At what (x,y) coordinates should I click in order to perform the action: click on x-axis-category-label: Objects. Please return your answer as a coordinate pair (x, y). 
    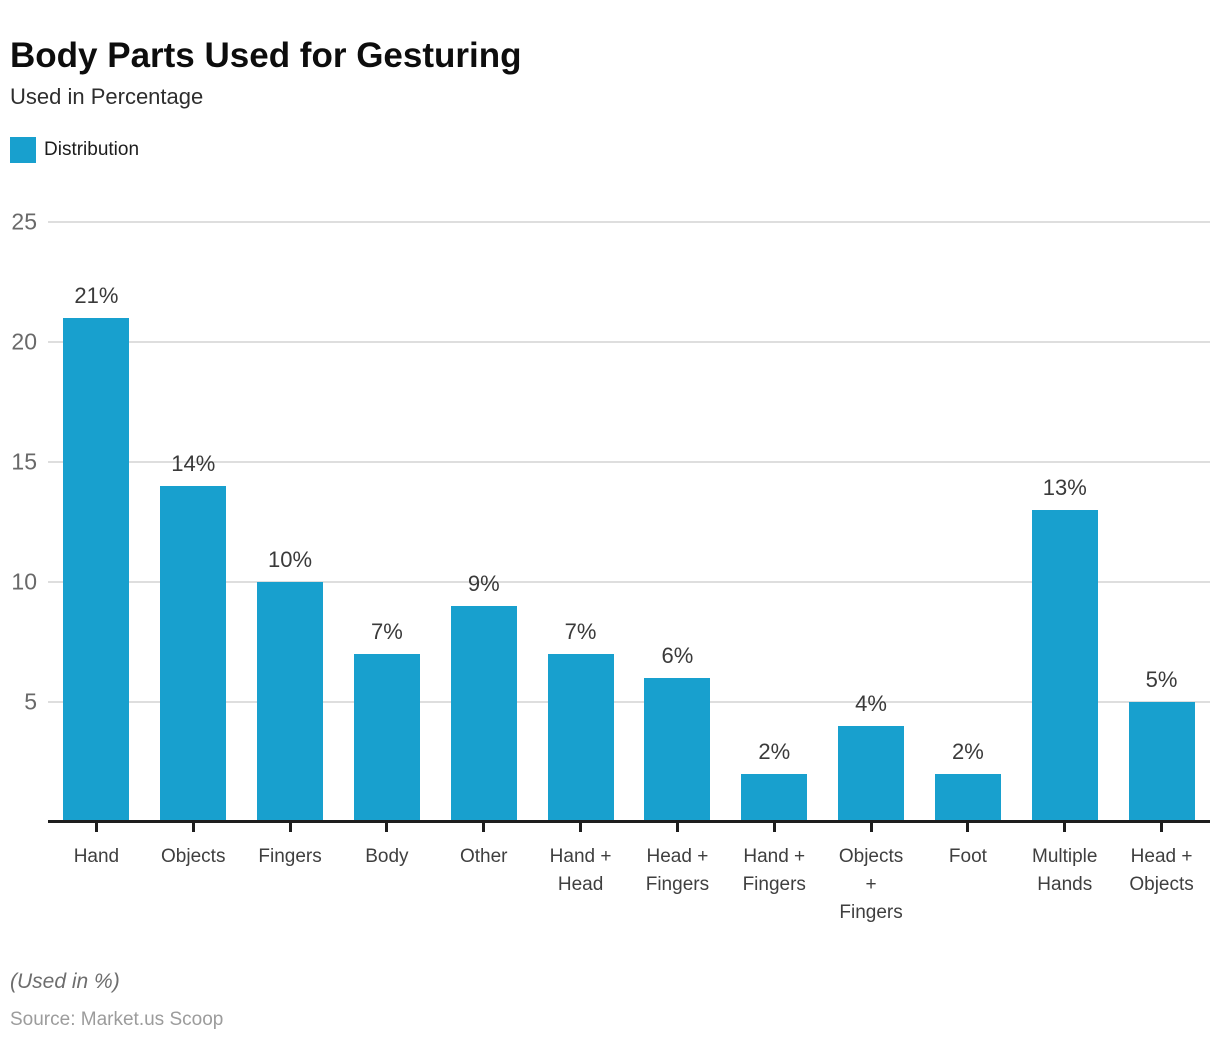
    Looking at the image, I should click on (193, 857).